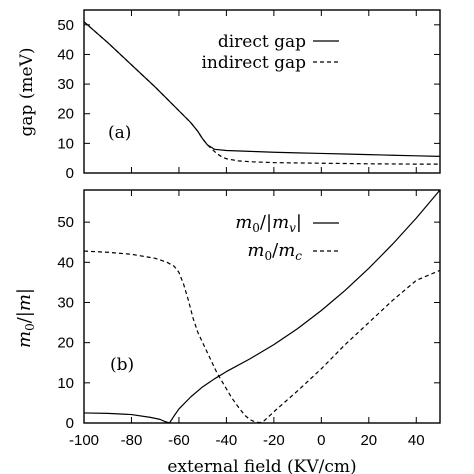  What do you see at coordinates (119, 133) in the screenshot?
I see `panel-a-label: (a)` at bounding box center [119, 133].